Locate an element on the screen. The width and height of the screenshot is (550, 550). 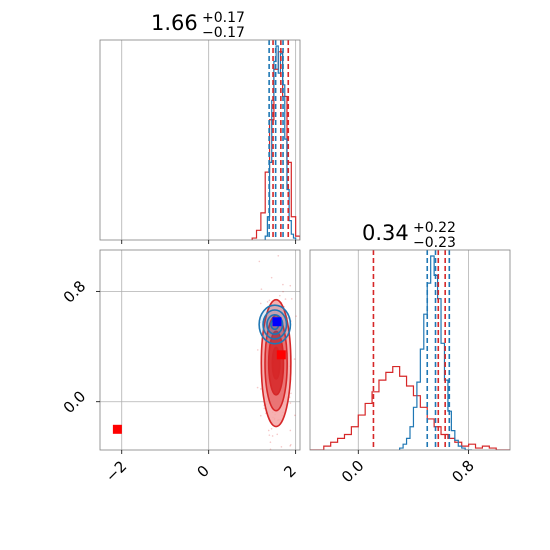
histogram-2-blue-series is located at coordinates (436, 352).